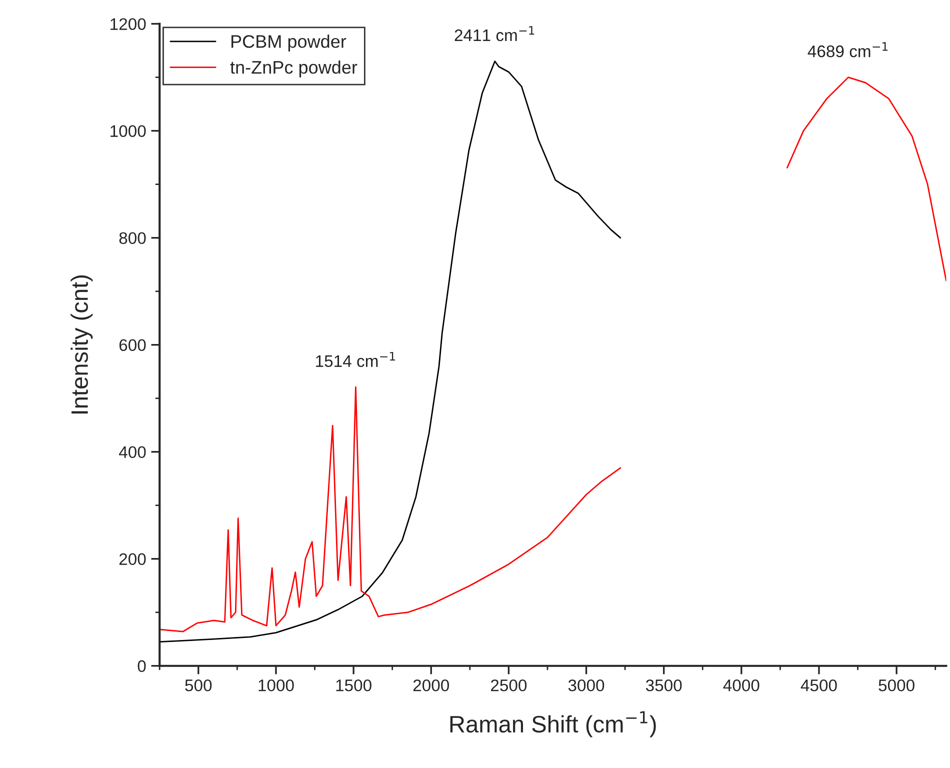 The image size is (950, 768). I want to click on annotation: 1514 cm$^{−1}$, so click(355, 360).